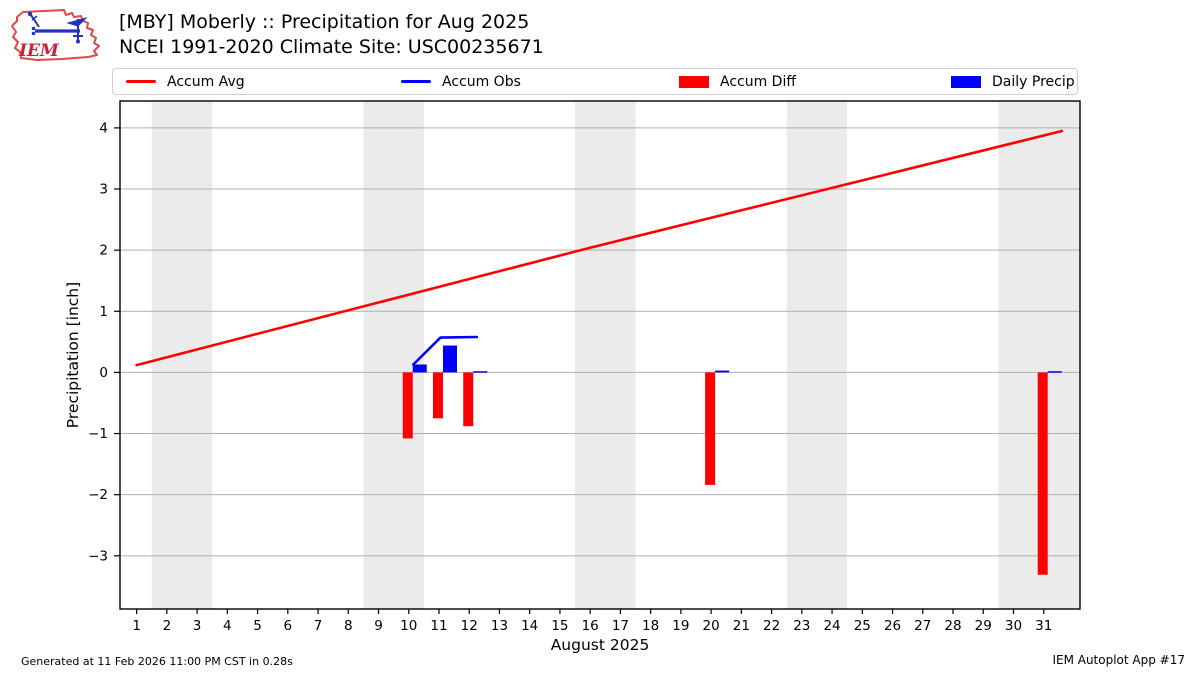 Image resolution: width=1200 pixels, height=675 pixels. Describe the element at coordinates (499, 626) in the screenshot. I see `x-tick-label: 13` at that location.